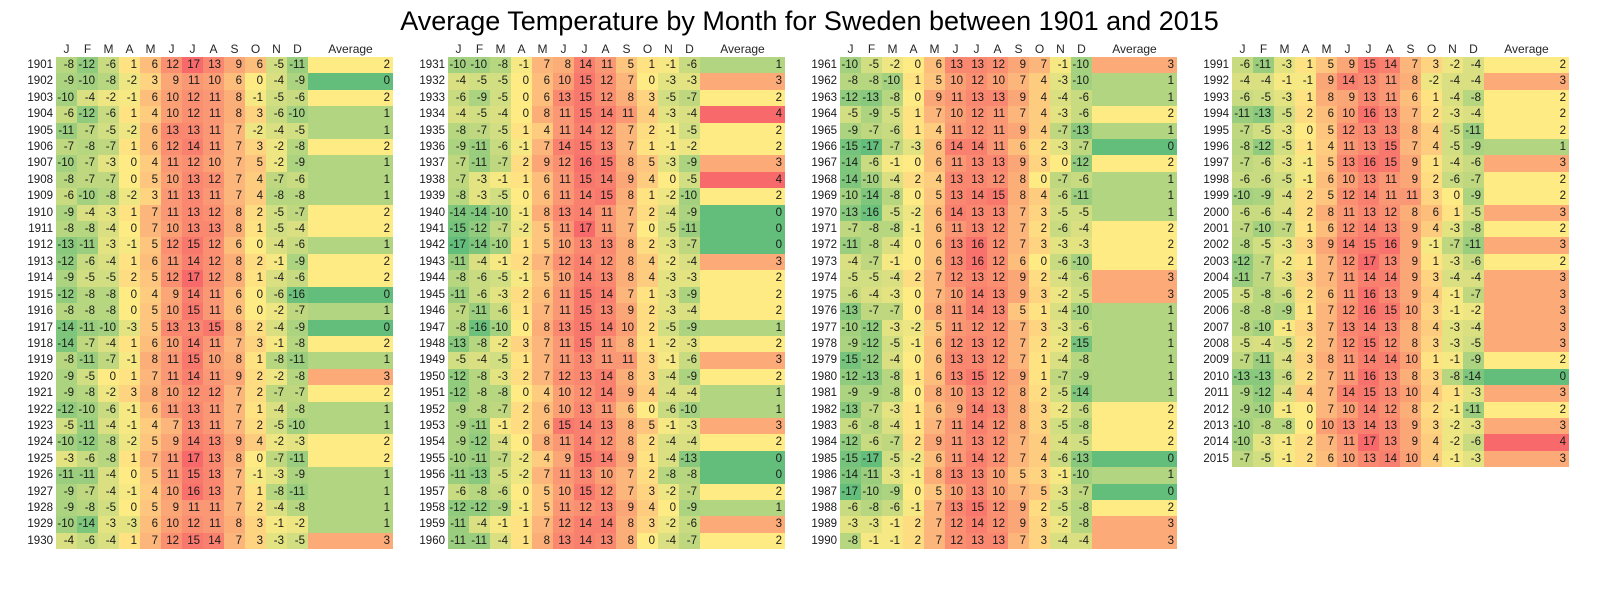  What do you see at coordinates (850, 311) in the screenshot?
I see `heatmap-cell: -13` at bounding box center [850, 311].